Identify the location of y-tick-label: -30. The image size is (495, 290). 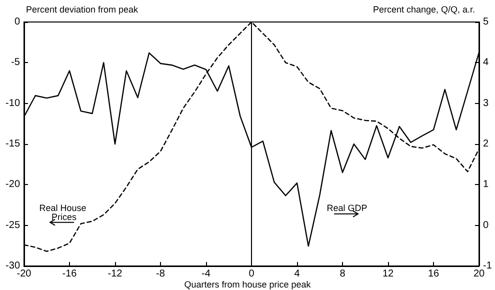
(13, 266).